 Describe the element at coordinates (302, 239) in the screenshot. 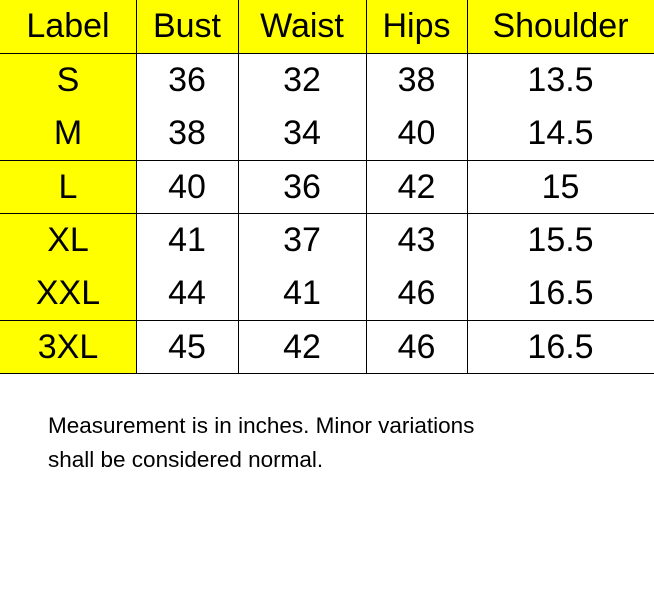

I see `measurement-cell: 37` at that location.